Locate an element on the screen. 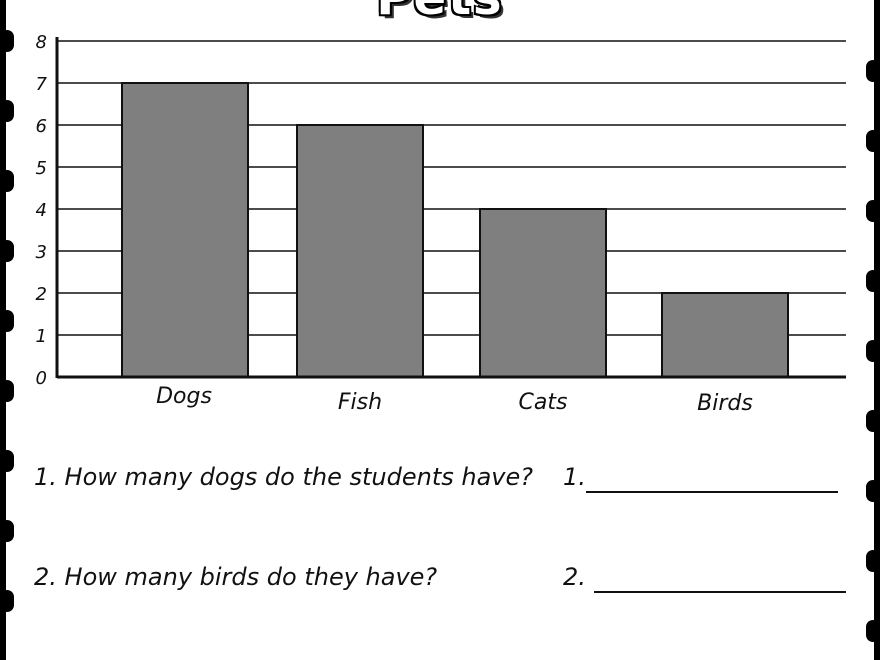 This screenshot has height=660, width=880. y-tick-label: 6 is located at coordinates (41, 126).